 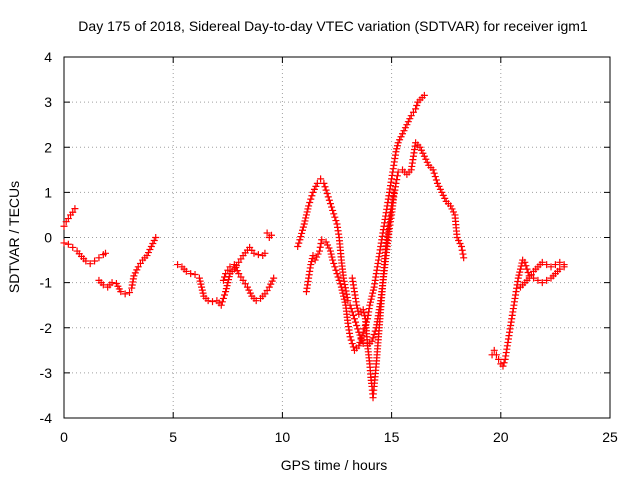 What do you see at coordinates (392, 437) in the screenshot?
I see `x-tick-label: 15` at bounding box center [392, 437].